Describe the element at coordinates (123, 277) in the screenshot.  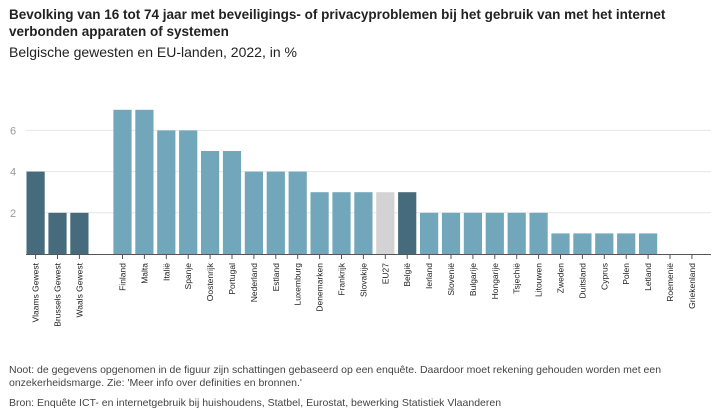
I see `x-tick-label: Finland` at that location.